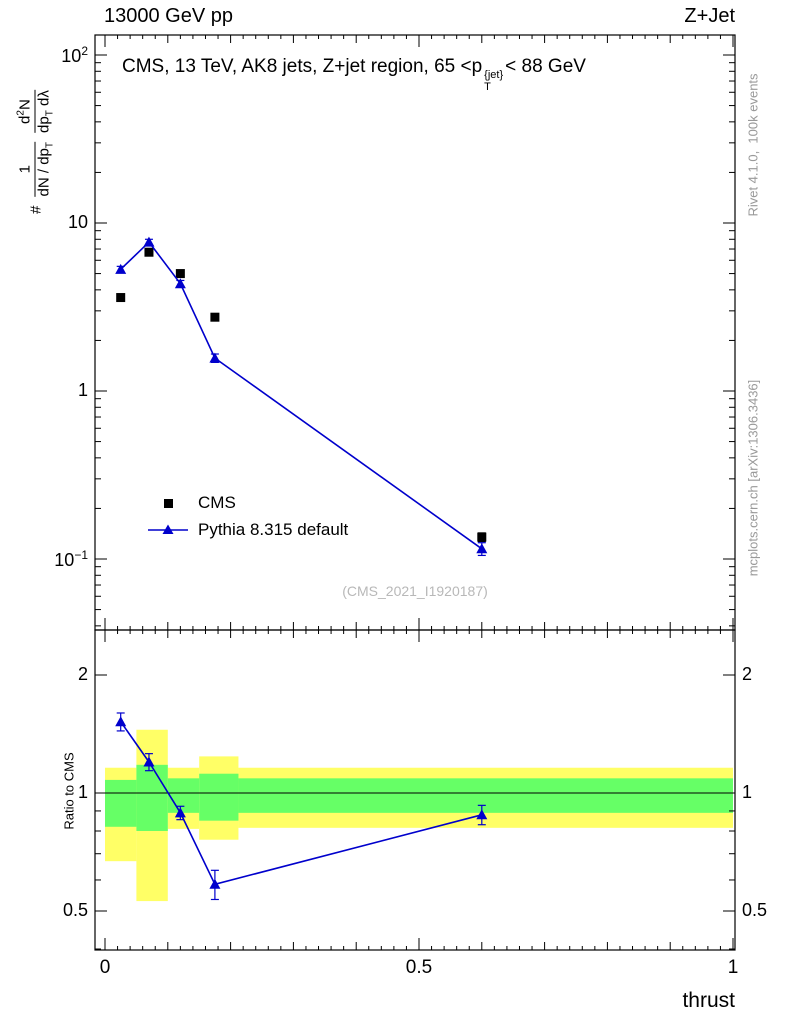 This screenshot has width=786, height=1024. Describe the element at coordinates (247, 502) in the screenshot. I see `legend-item-cms: CMS` at that location.